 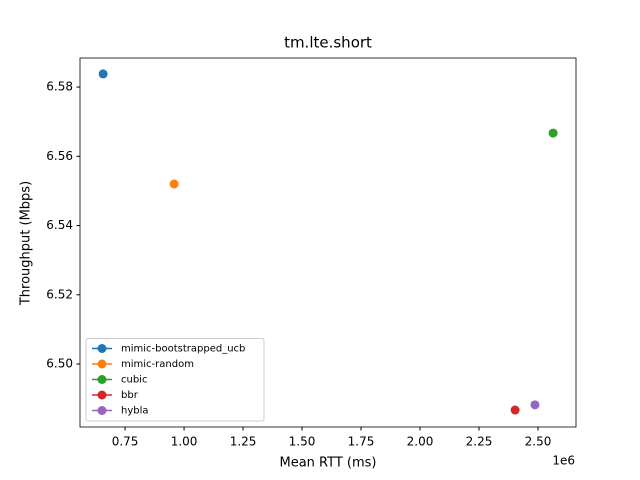 What do you see at coordinates (59, 156) in the screenshot?
I see `y-tick-label: 6.56` at bounding box center [59, 156].